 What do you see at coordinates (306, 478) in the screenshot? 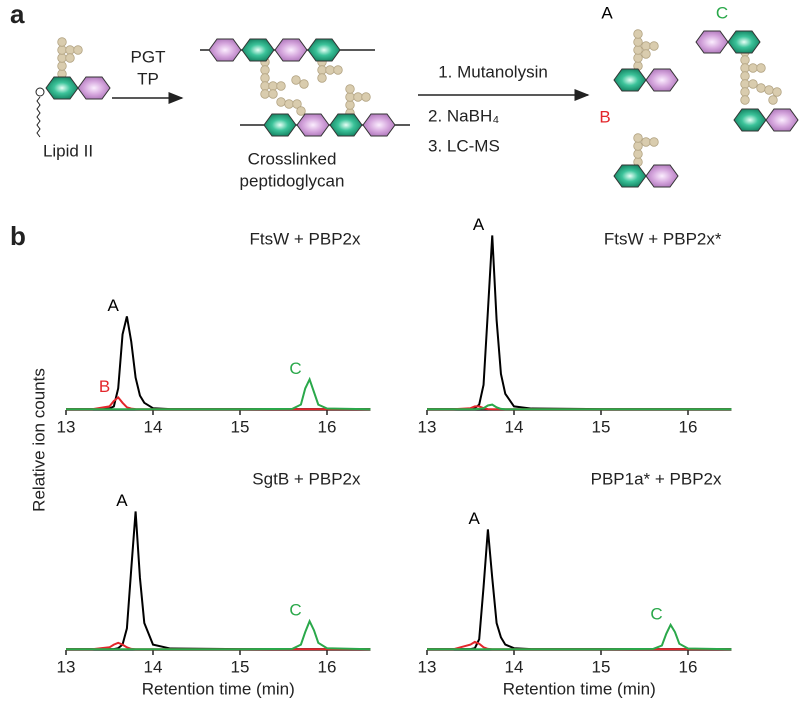
I see `chart-title: SgtB + PBP2x` at bounding box center [306, 478].